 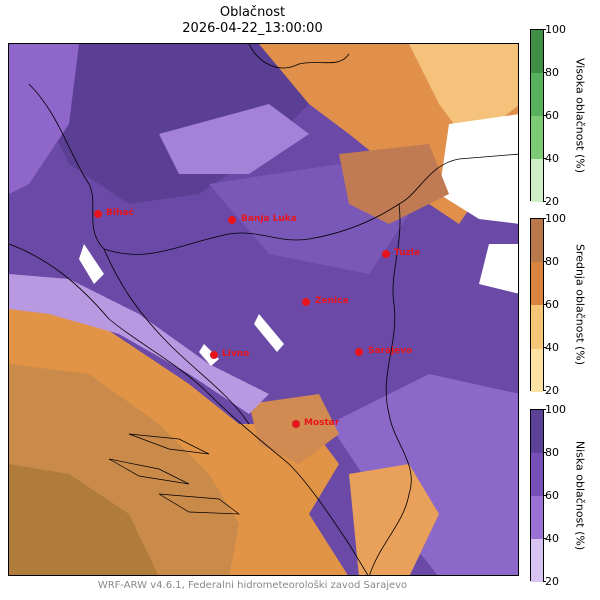 I want to click on northern-border-segment, so click(x=299, y=56).